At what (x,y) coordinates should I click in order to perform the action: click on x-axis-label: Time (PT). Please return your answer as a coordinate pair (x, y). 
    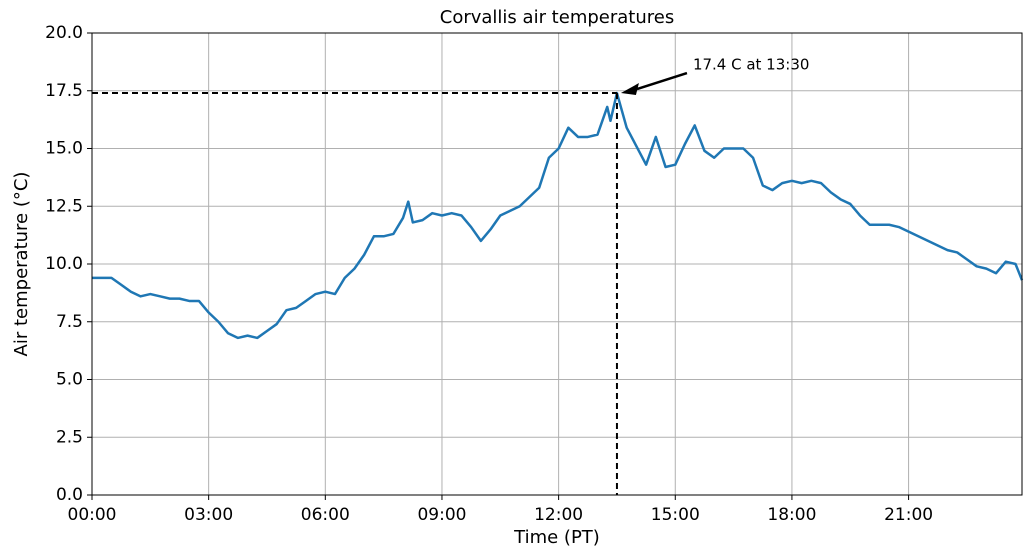
    Looking at the image, I should click on (556, 537).